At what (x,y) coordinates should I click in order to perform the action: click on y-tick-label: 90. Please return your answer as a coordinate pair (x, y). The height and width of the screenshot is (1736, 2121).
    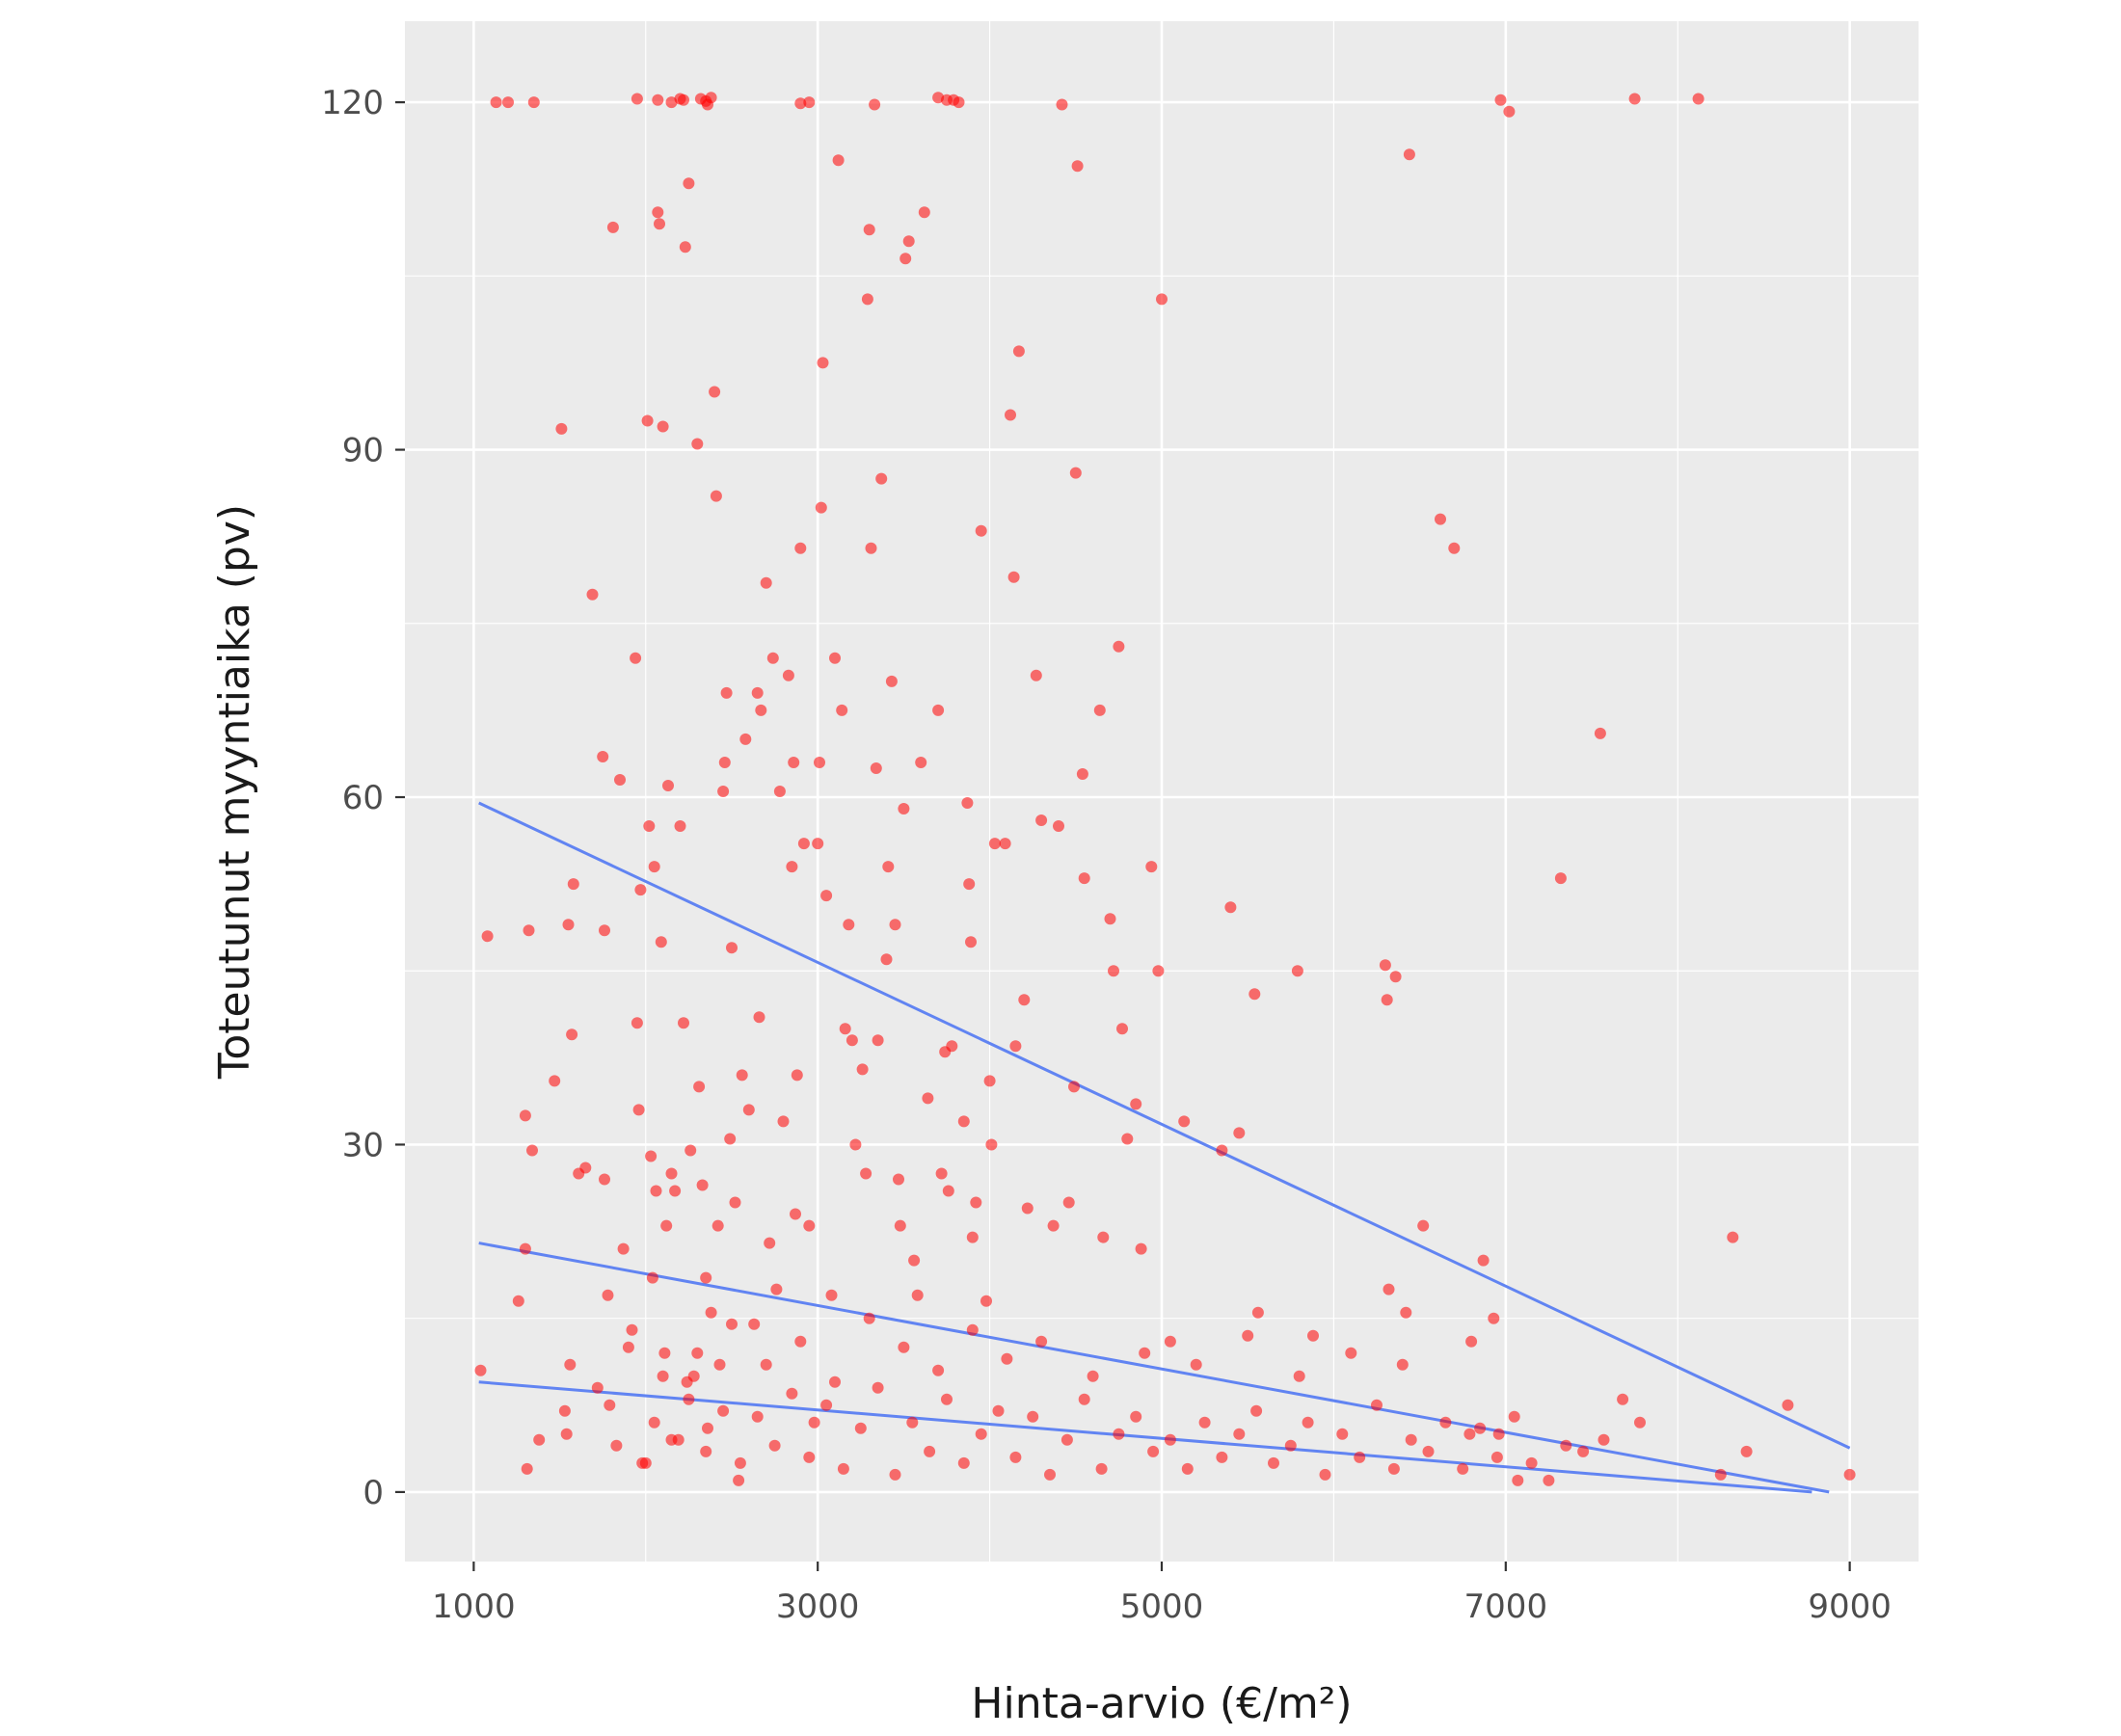
    Looking at the image, I should click on (363, 451).